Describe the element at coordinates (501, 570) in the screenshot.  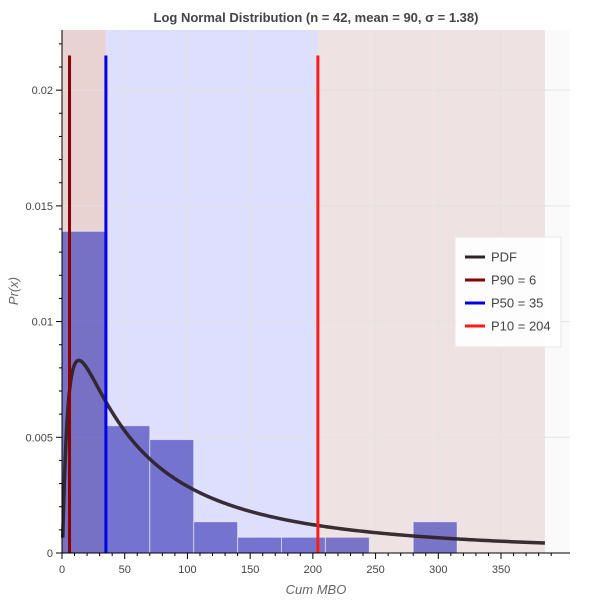
I see `x-tick-label: 350` at that location.